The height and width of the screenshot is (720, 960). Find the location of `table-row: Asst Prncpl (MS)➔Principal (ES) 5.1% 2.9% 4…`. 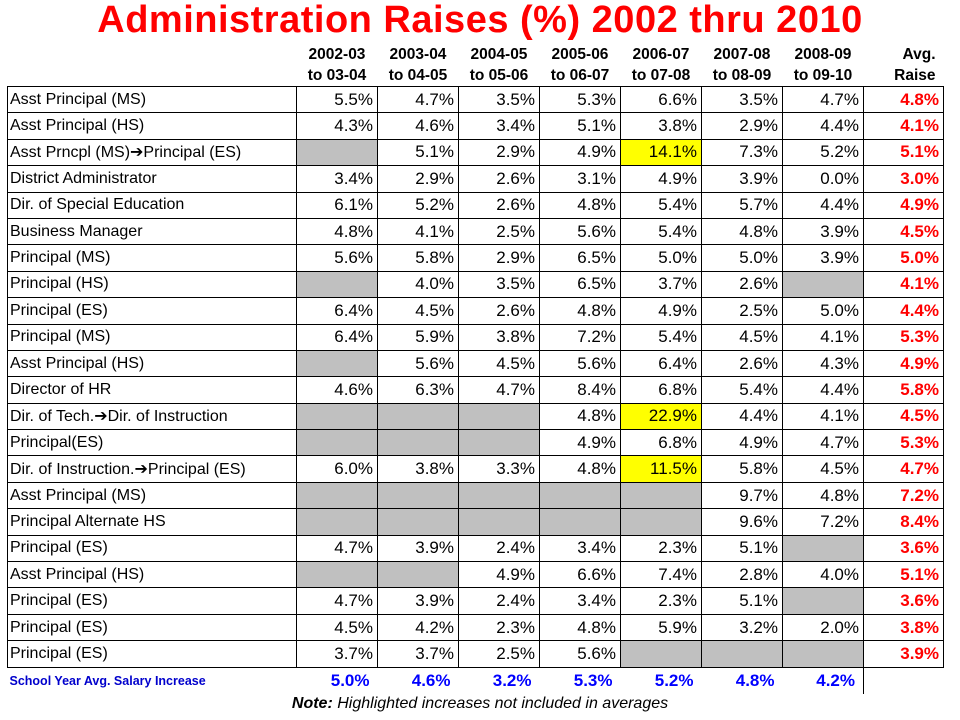

table-row: Asst Prncpl (MS)➔Principal (ES) 5.1% 2.9% 4… is located at coordinates (475, 152).